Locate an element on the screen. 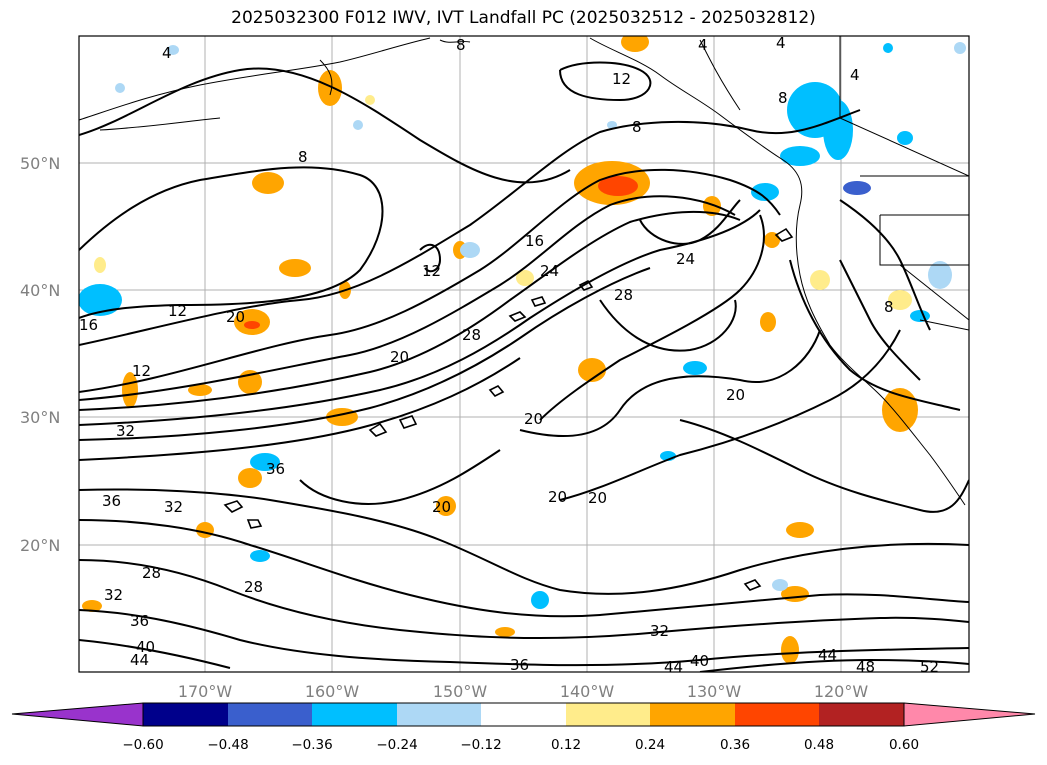  contour-label: 48 is located at coordinates (865, 667).